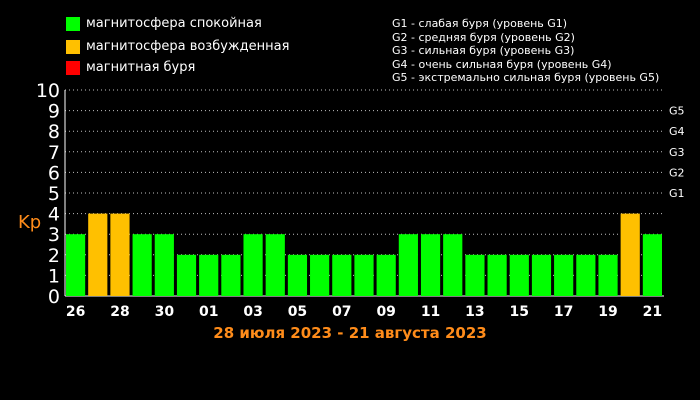 Image resolution: width=700 pixels, height=400 pixels. Describe the element at coordinates (677, 111) in the screenshot. I see `g-level-label: G5` at that location.